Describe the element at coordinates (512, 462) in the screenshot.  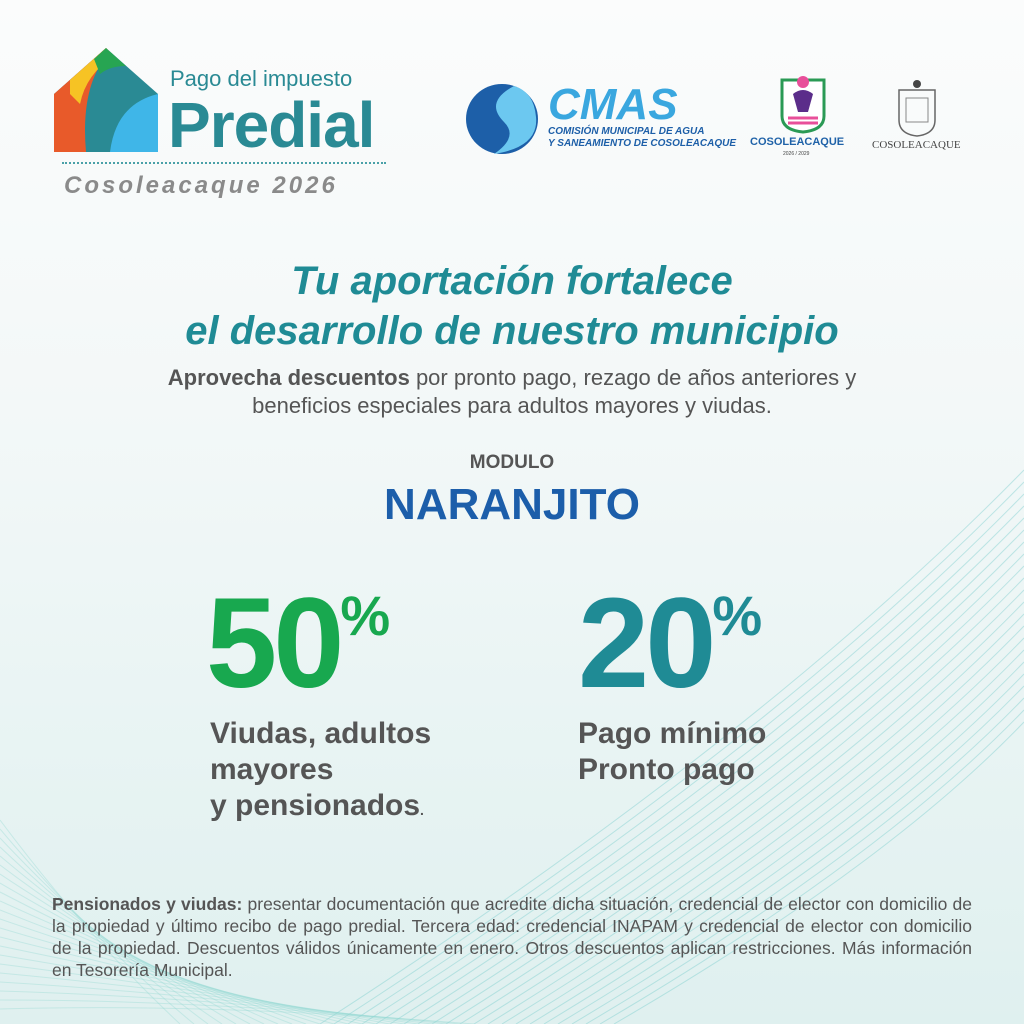
I see `module-label: MODULO` at that location.